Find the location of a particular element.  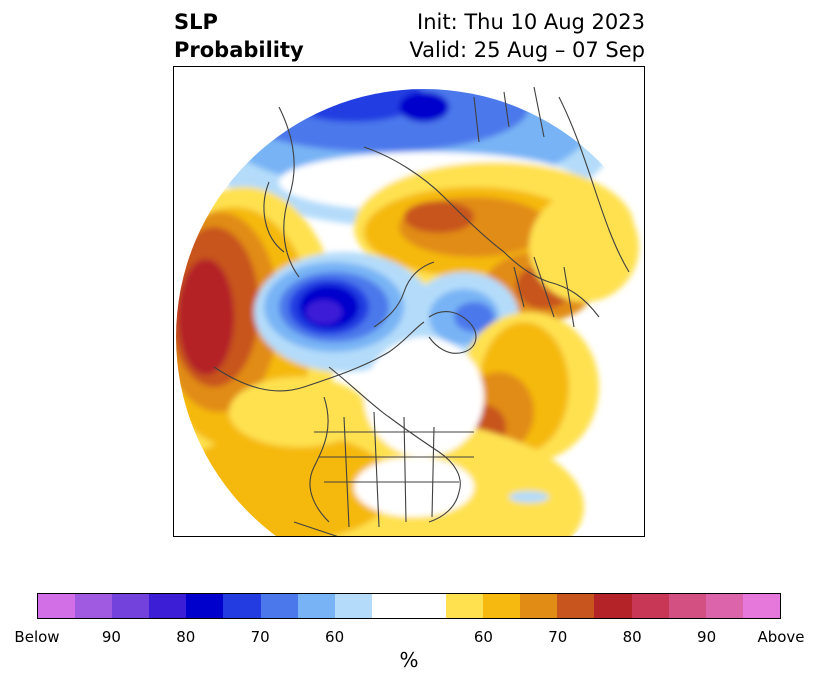

valid-range: Valid: 25 Aug – 07 Sep is located at coordinates (527, 50).